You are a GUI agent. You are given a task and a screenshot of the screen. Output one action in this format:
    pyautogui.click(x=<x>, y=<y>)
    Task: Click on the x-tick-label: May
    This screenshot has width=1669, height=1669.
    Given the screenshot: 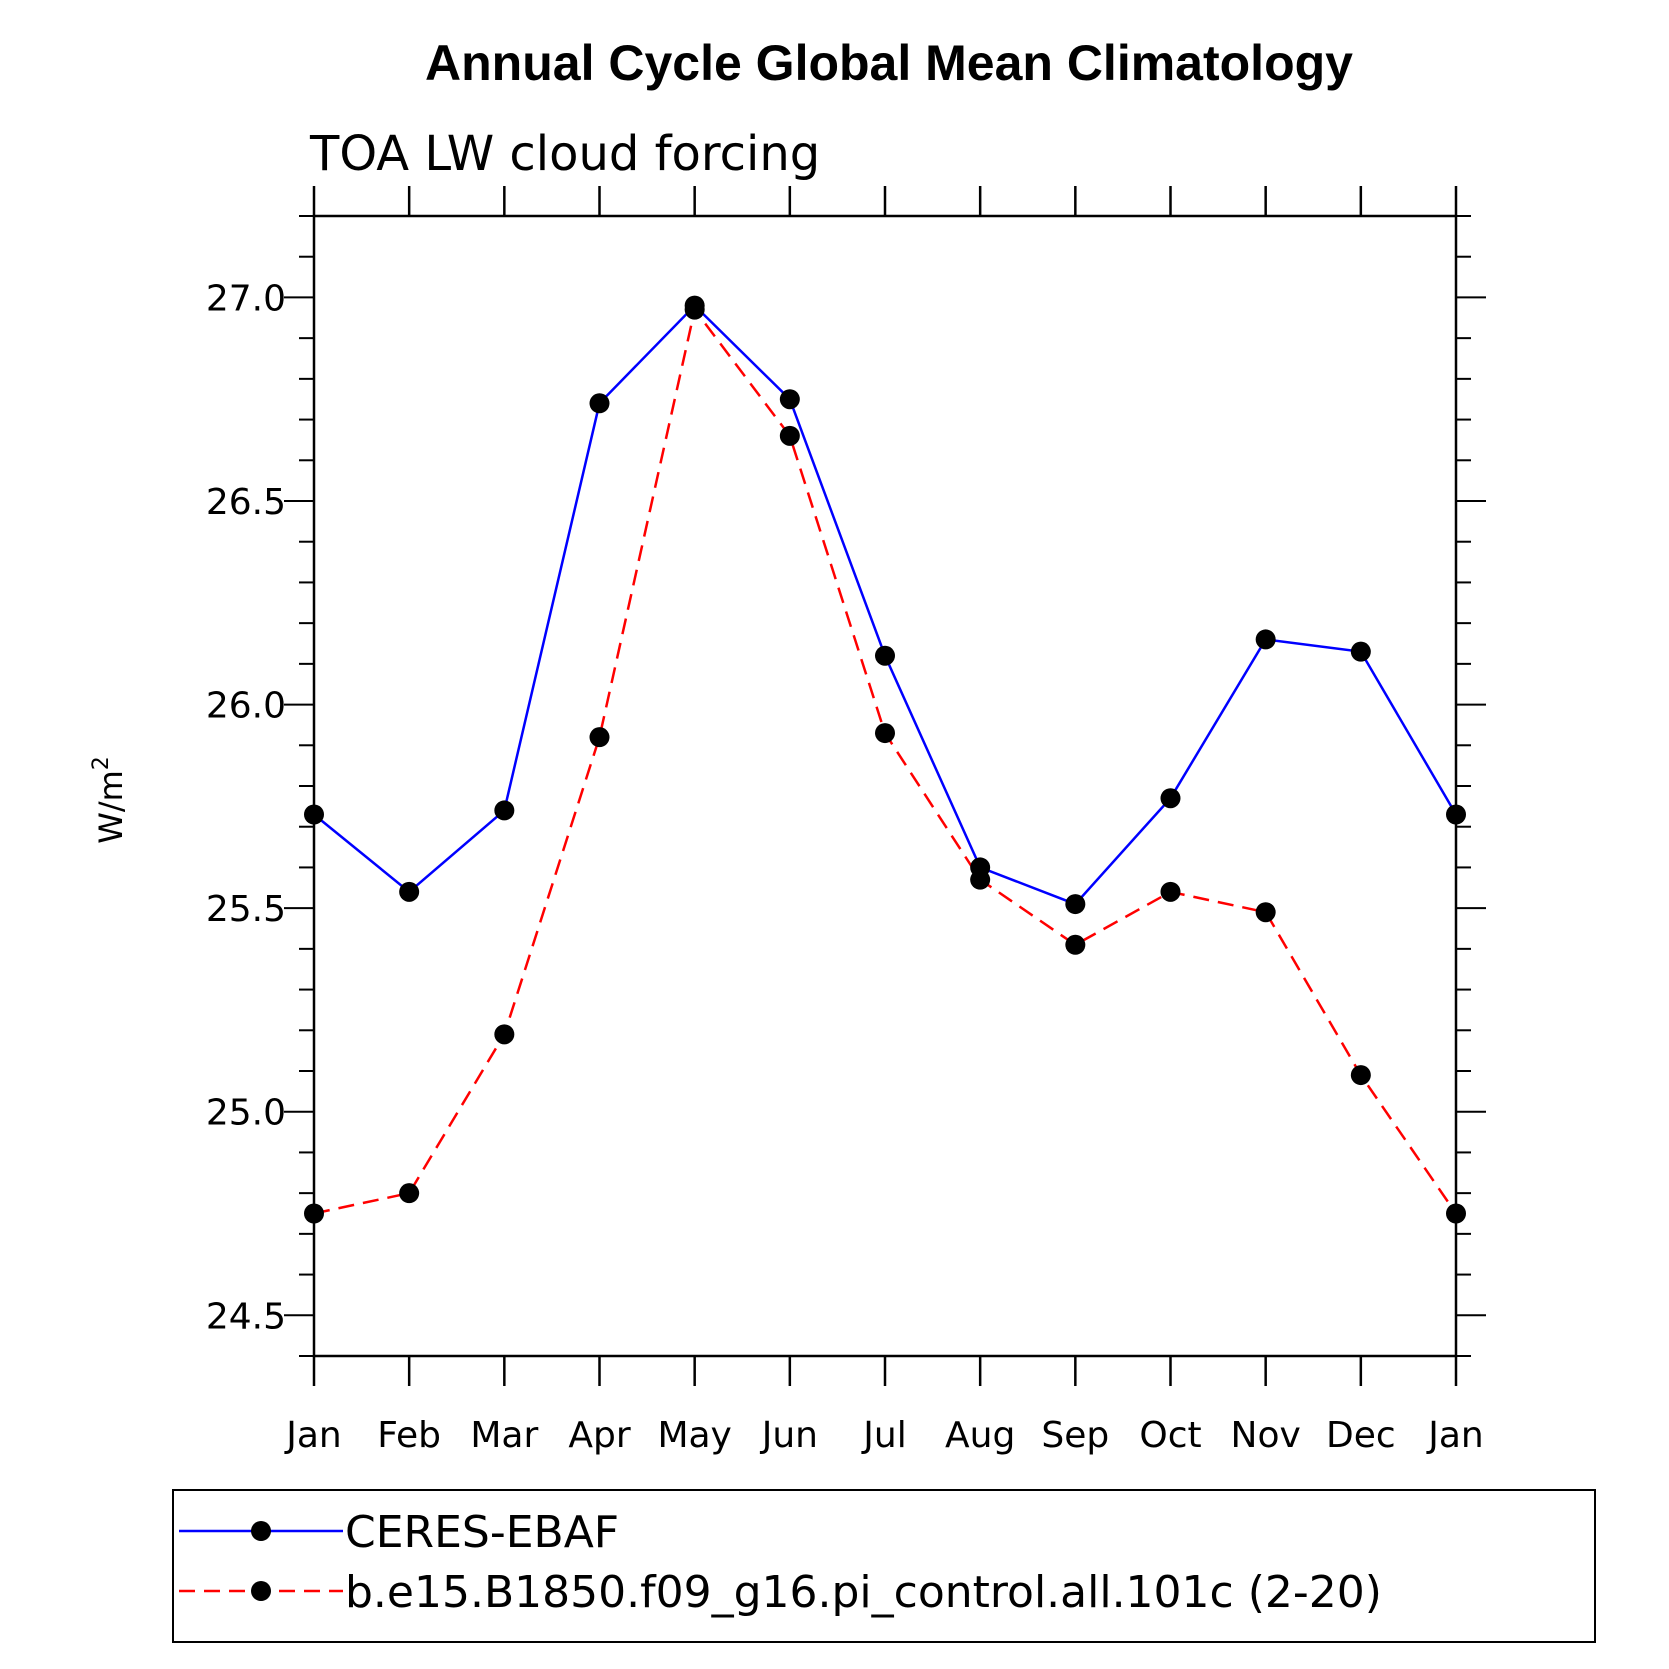 What is the action you would take?
    pyautogui.click(x=694, y=1435)
    